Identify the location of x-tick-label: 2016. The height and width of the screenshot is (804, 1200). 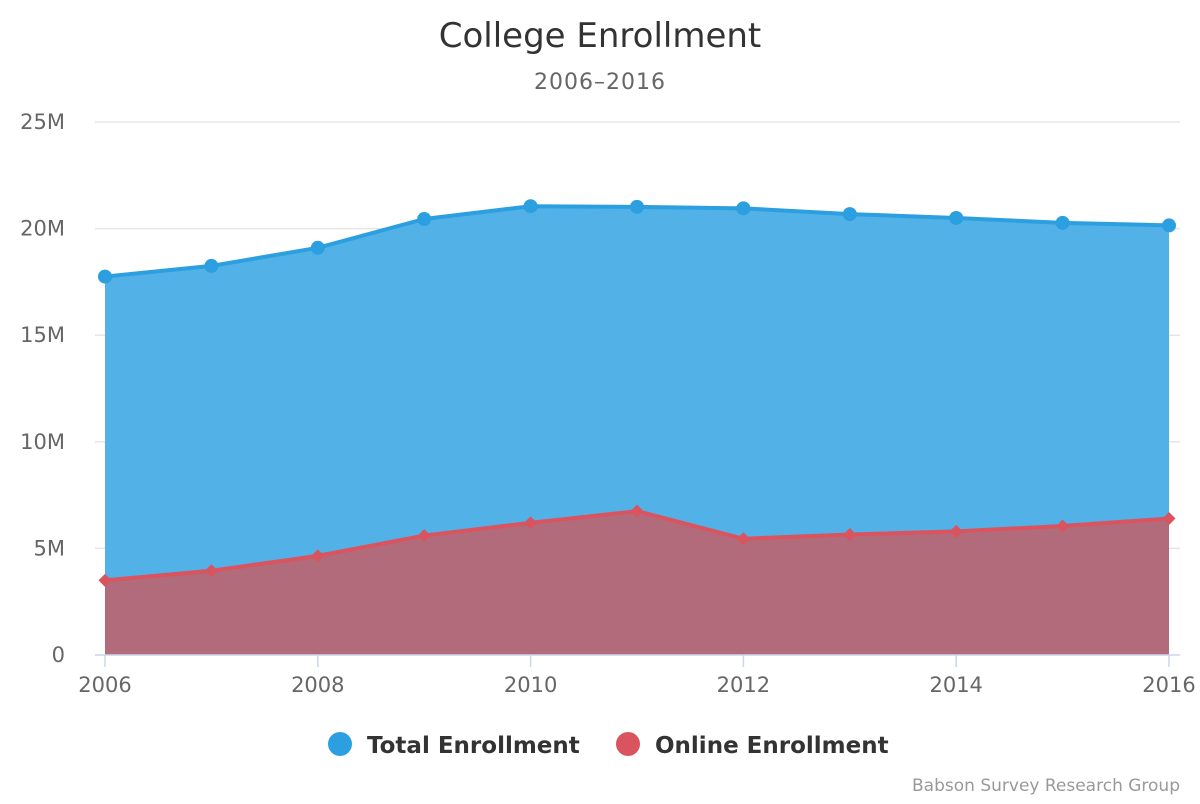
(1168, 685).